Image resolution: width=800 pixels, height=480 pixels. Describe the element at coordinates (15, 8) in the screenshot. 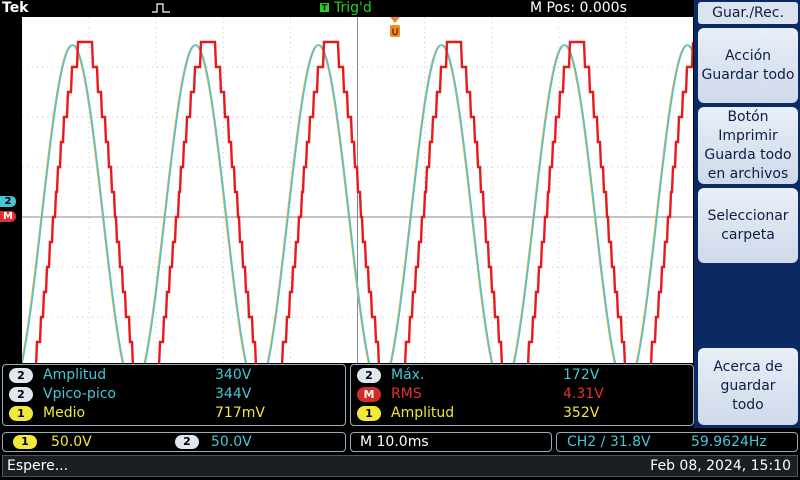

I see `brand-logo: Tek` at that location.